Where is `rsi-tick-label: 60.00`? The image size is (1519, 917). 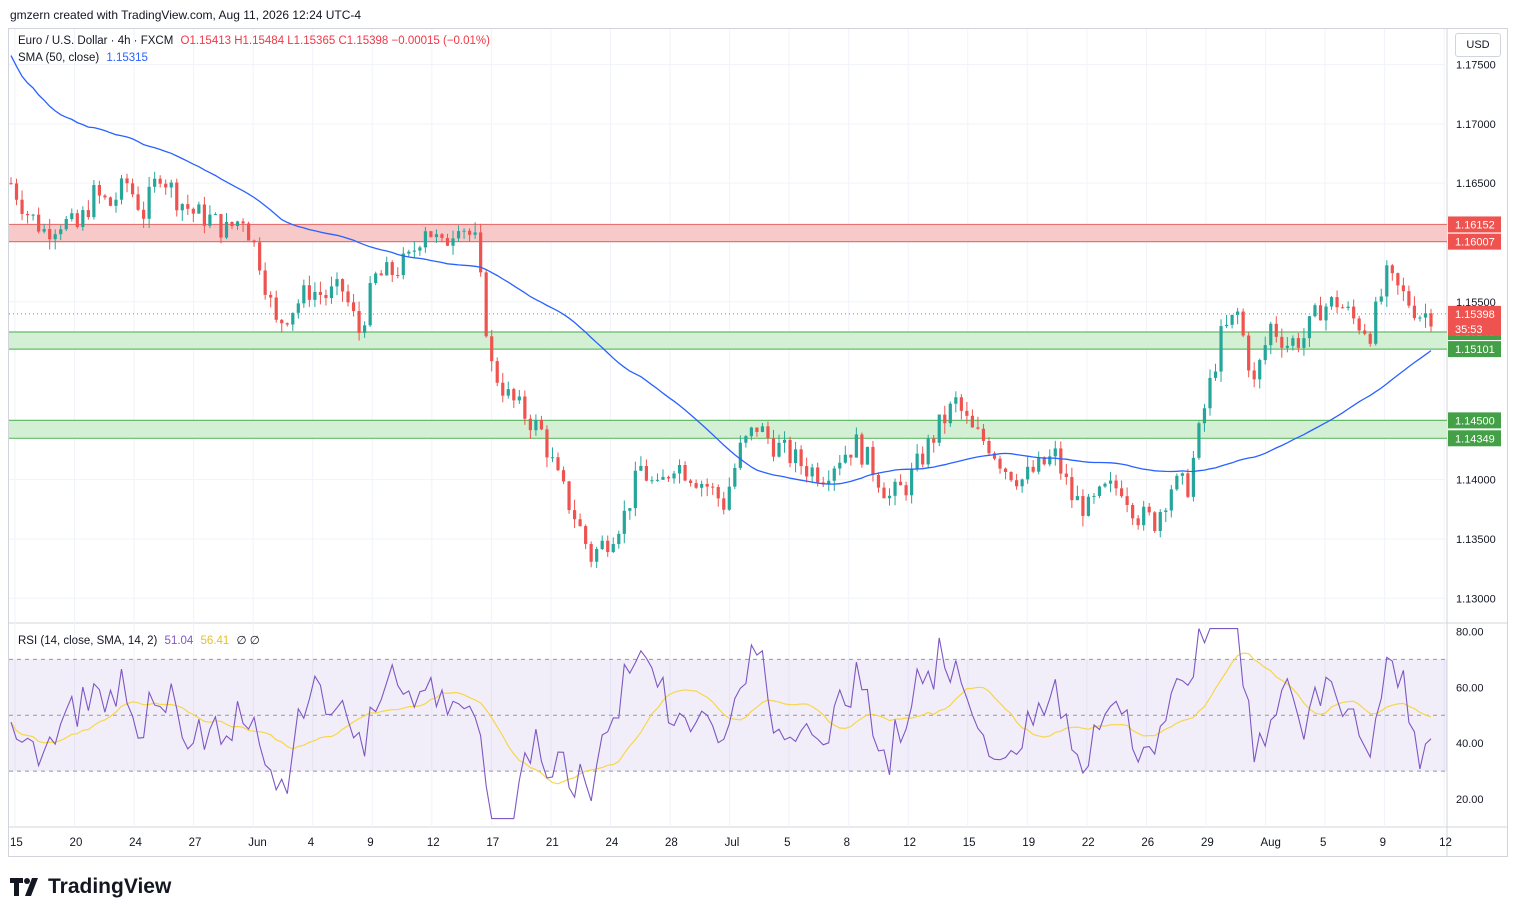 rsi-tick-label: 60.00 is located at coordinates (1470, 688).